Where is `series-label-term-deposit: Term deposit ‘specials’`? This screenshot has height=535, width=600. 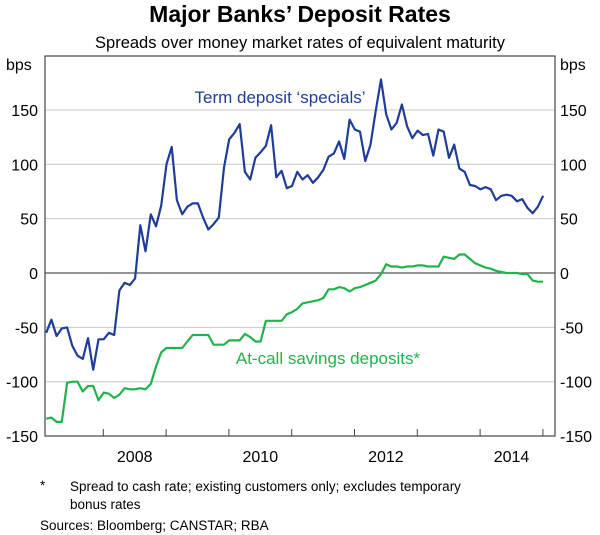
series-label-term-deposit: Term deposit ‘specials’ is located at coordinates (279, 97).